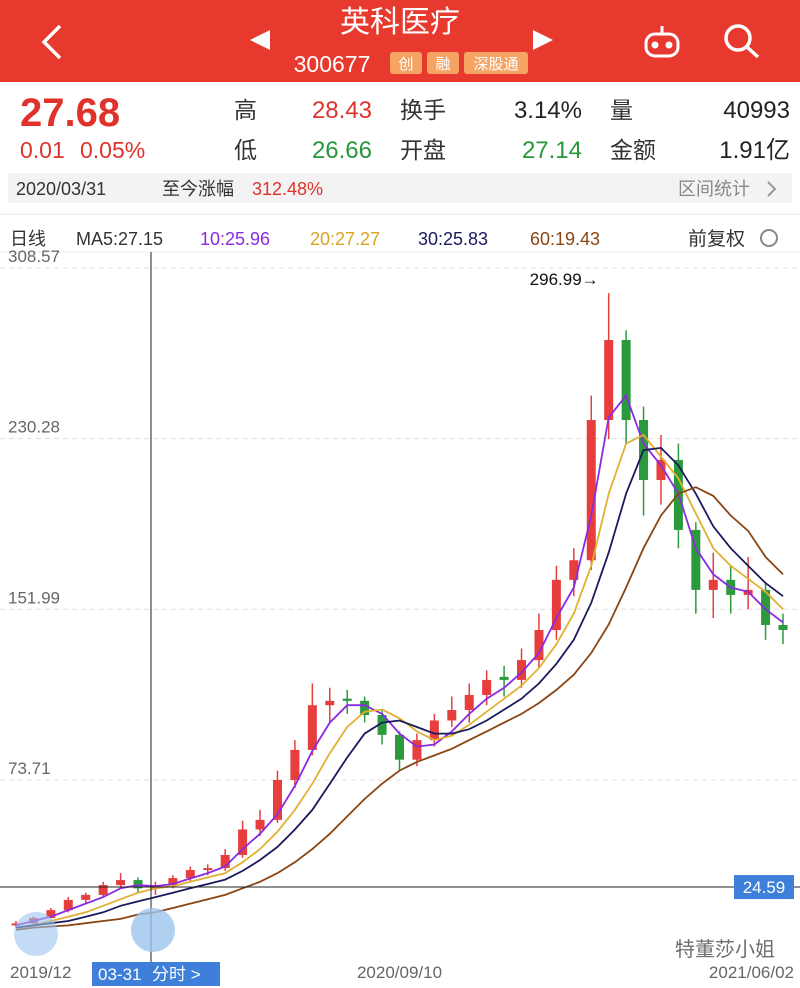 Image resolution: width=800 pixels, height=988 pixels. Describe the element at coordinates (260, 40) in the screenshot. I see `prev-stock` at that location.